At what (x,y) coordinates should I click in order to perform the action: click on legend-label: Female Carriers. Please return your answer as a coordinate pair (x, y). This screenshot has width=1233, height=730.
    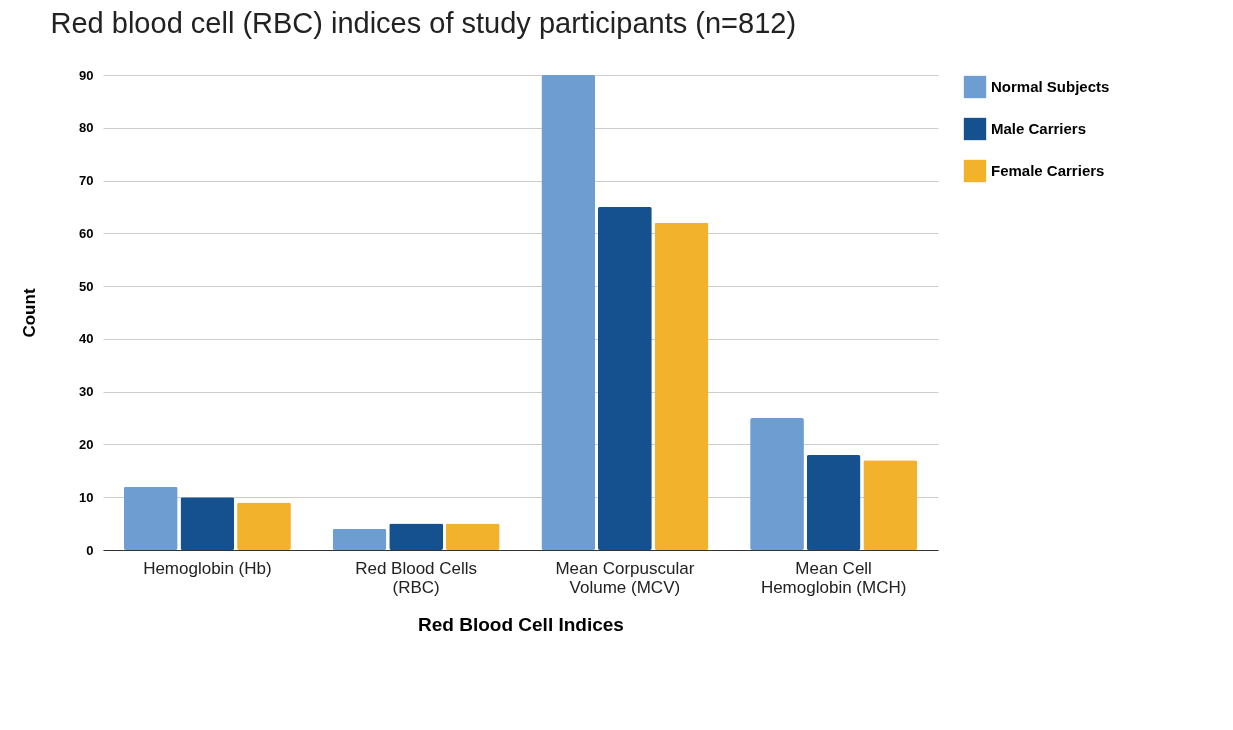
    Looking at the image, I should click on (1048, 170).